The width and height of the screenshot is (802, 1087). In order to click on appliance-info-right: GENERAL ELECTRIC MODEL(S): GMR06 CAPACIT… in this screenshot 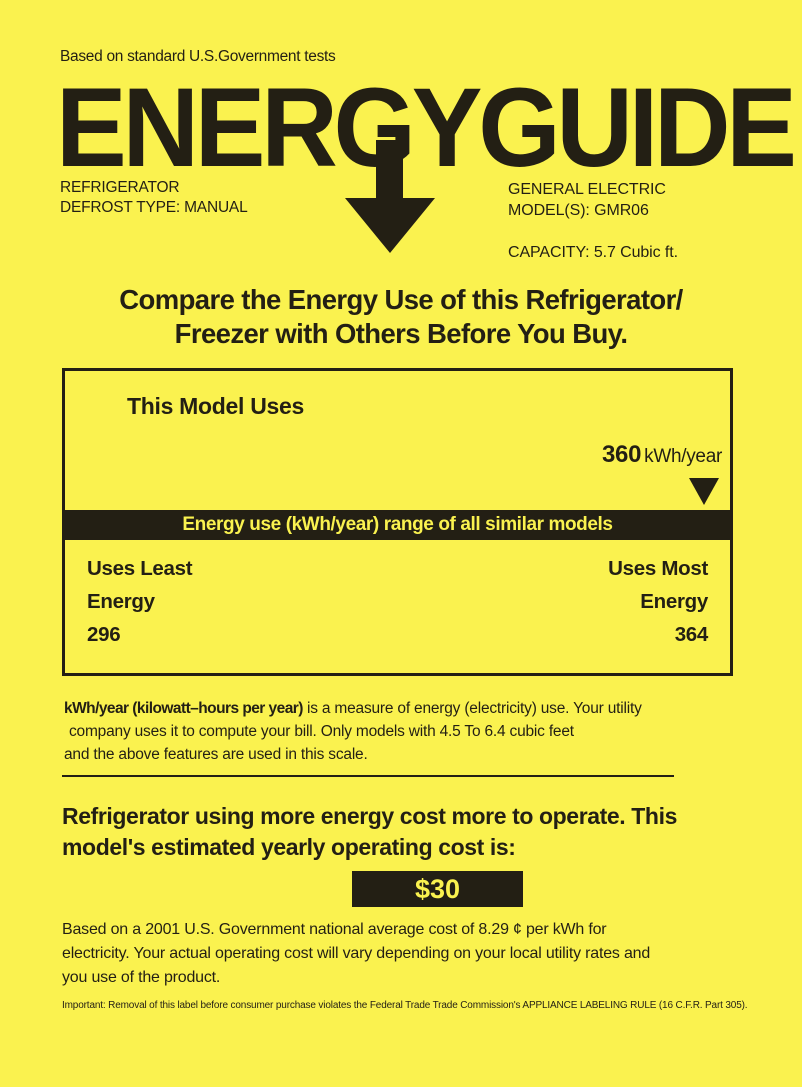, I will do `click(593, 221)`.